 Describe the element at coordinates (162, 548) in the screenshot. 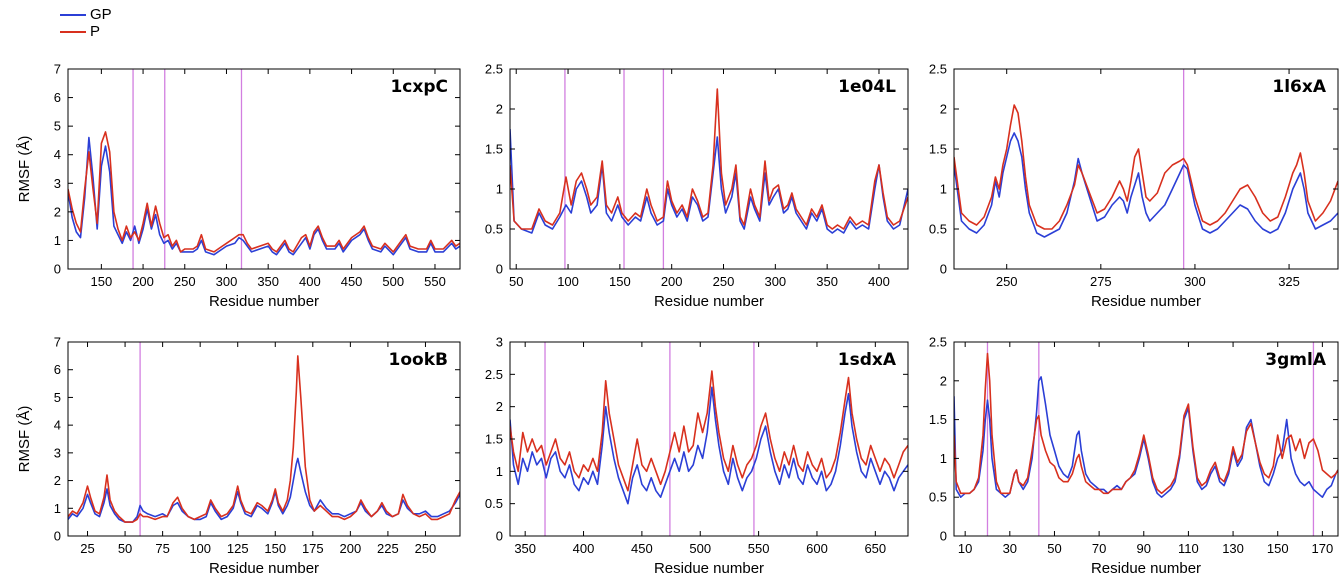

I see `x-tick-label: 75` at that location.